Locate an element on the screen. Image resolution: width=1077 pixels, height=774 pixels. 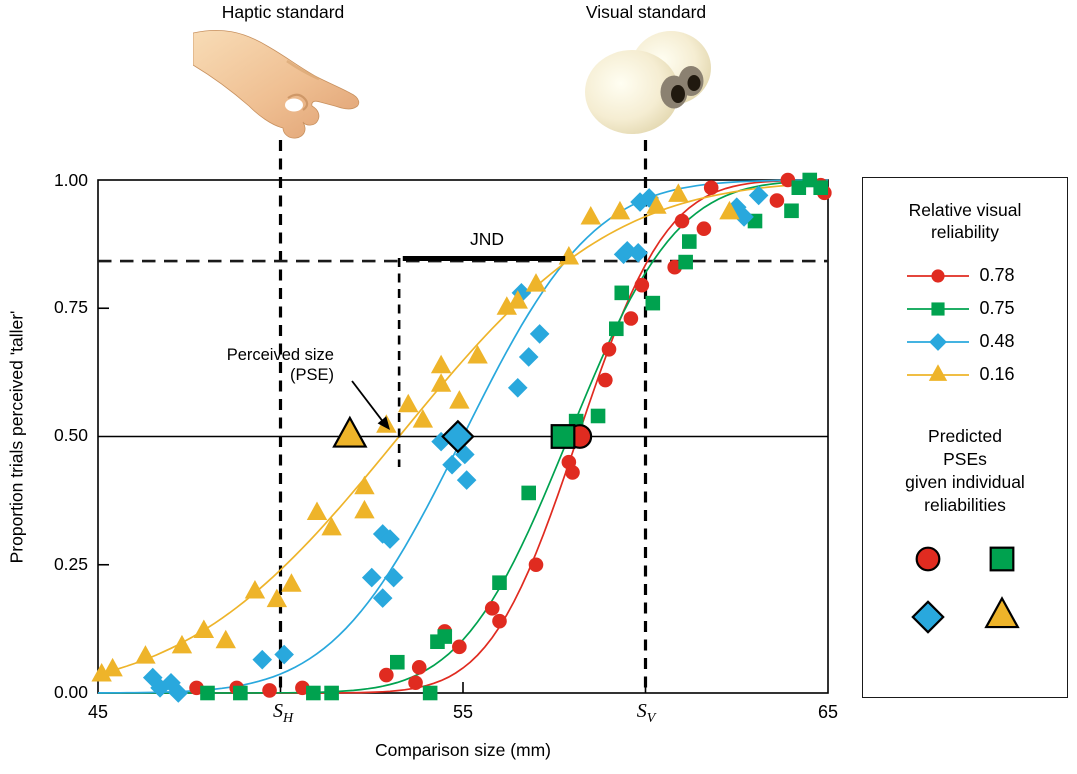
legend-entry: 0.16 is located at coordinates (965, 374).